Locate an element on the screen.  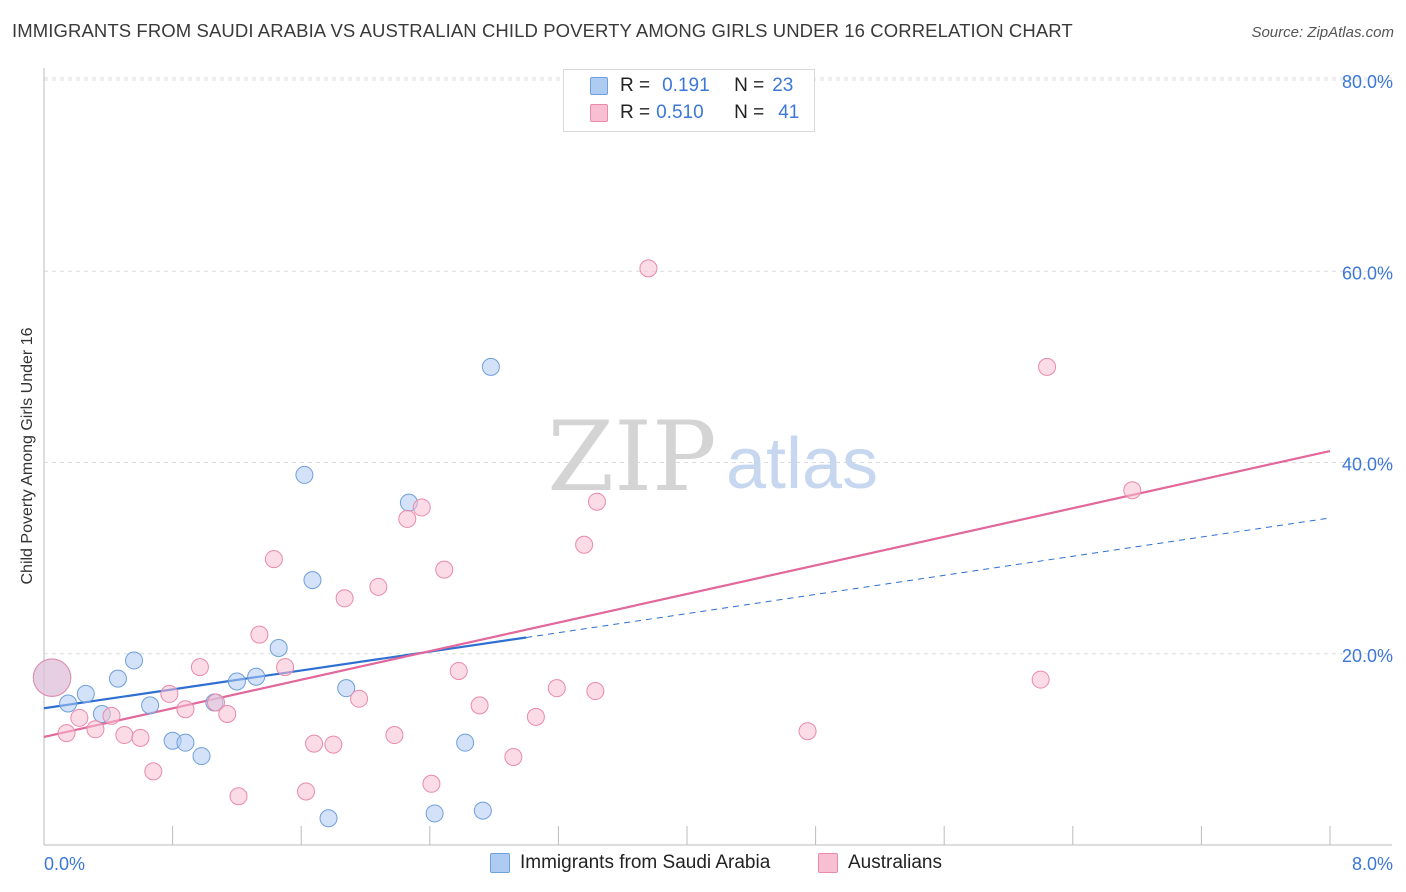
bottom-legend-pink: Australians is located at coordinates (880, 863).